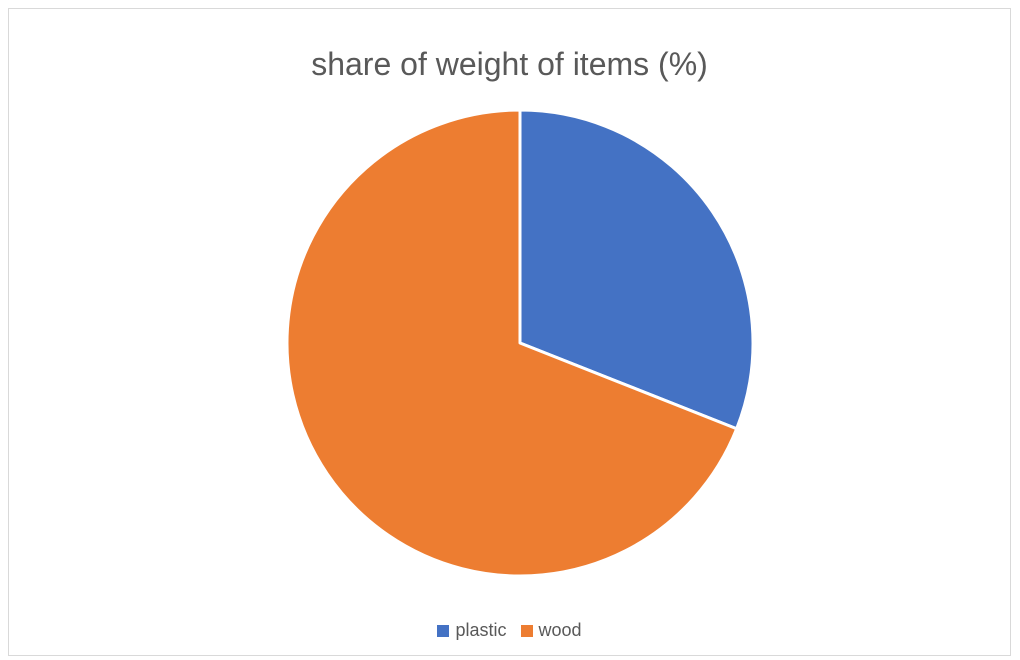 The height and width of the screenshot is (660, 1020). I want to click on legend-item-wood: wood, so click(551, 630).